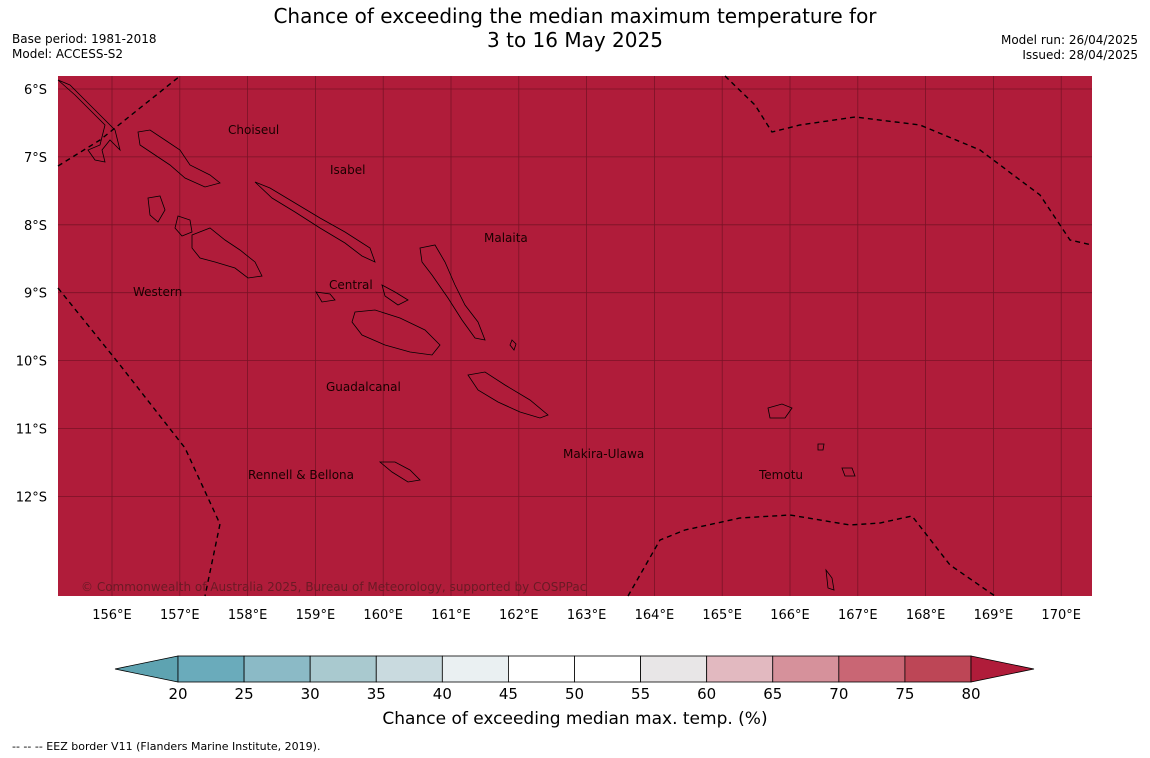 This screenshot has height=758, width=1150. What do you see at coordinates (396, 332) in the screenshot?
I see `island-guadalcanal` at bounding box center [396, 332].